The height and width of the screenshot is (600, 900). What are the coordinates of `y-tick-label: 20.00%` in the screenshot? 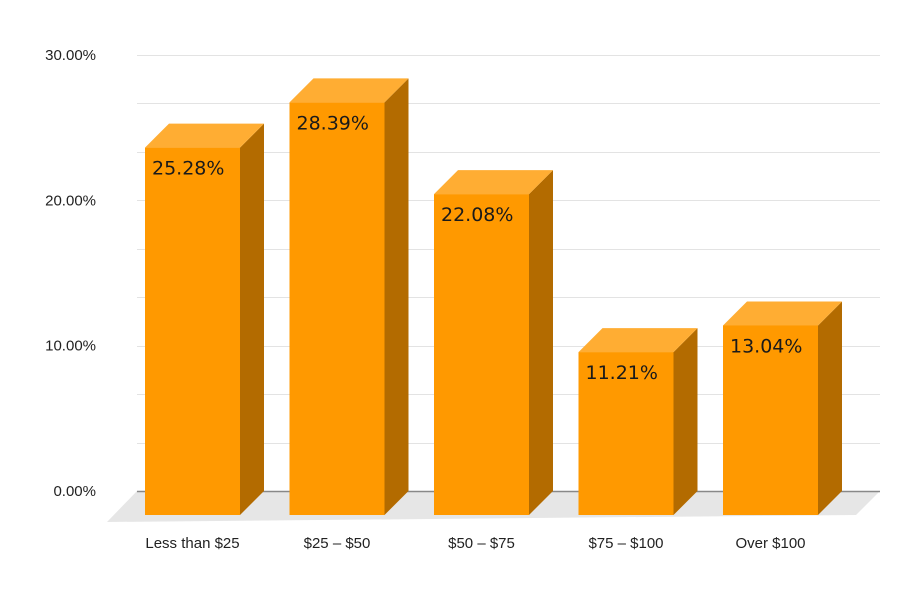 It's located at (70, 200).